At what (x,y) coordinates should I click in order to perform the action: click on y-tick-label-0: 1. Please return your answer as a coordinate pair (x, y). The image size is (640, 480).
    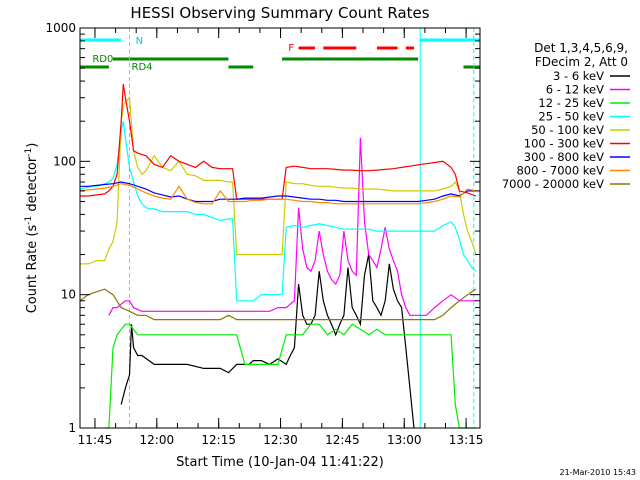
    Looking at the image, I should click on (72, 428).